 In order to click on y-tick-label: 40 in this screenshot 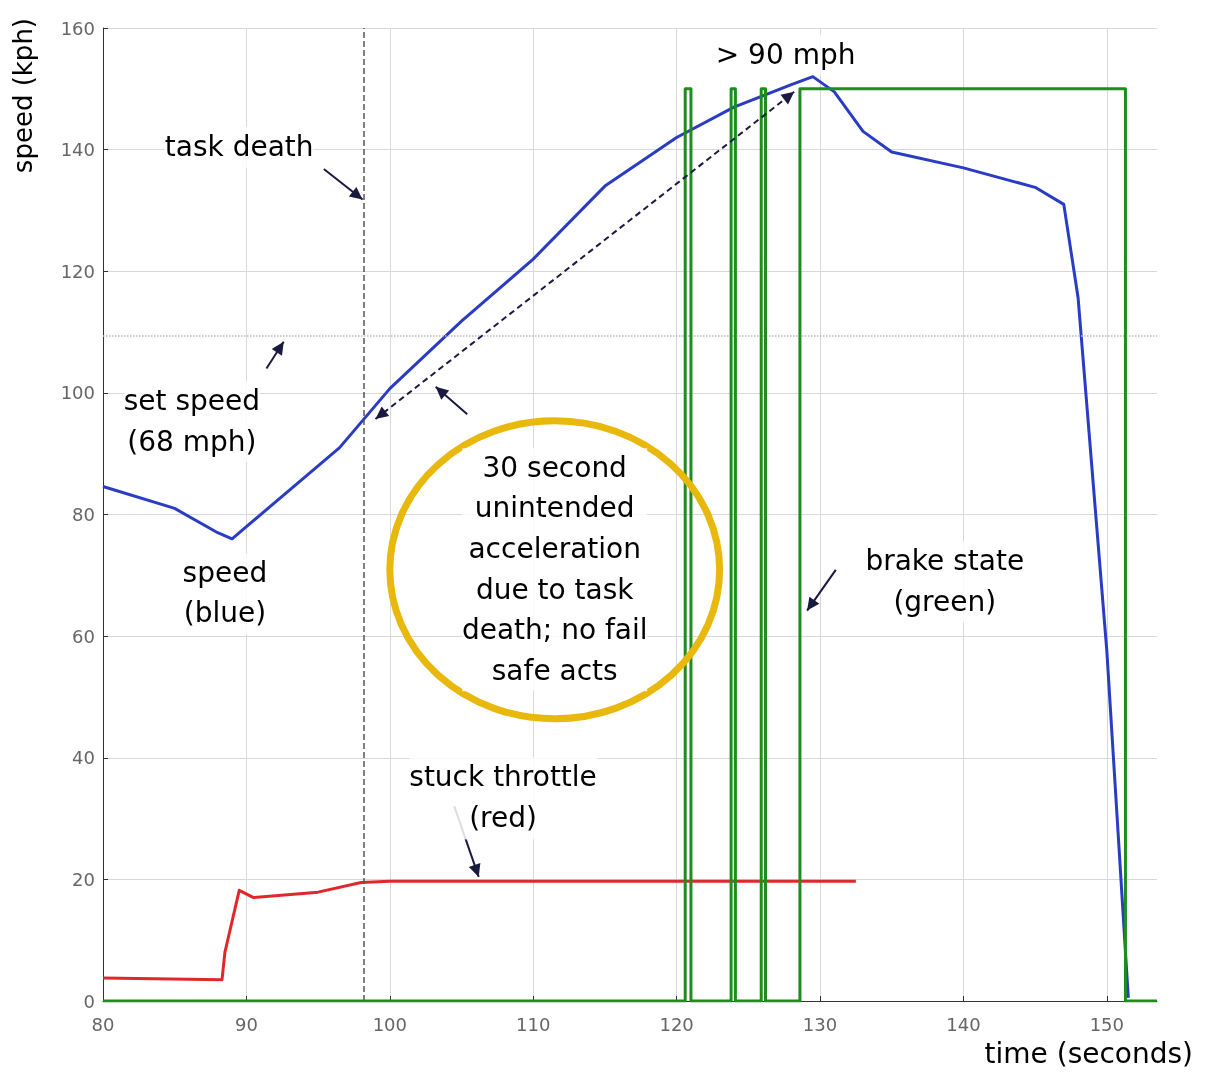, I will do `click(83, 758)`.